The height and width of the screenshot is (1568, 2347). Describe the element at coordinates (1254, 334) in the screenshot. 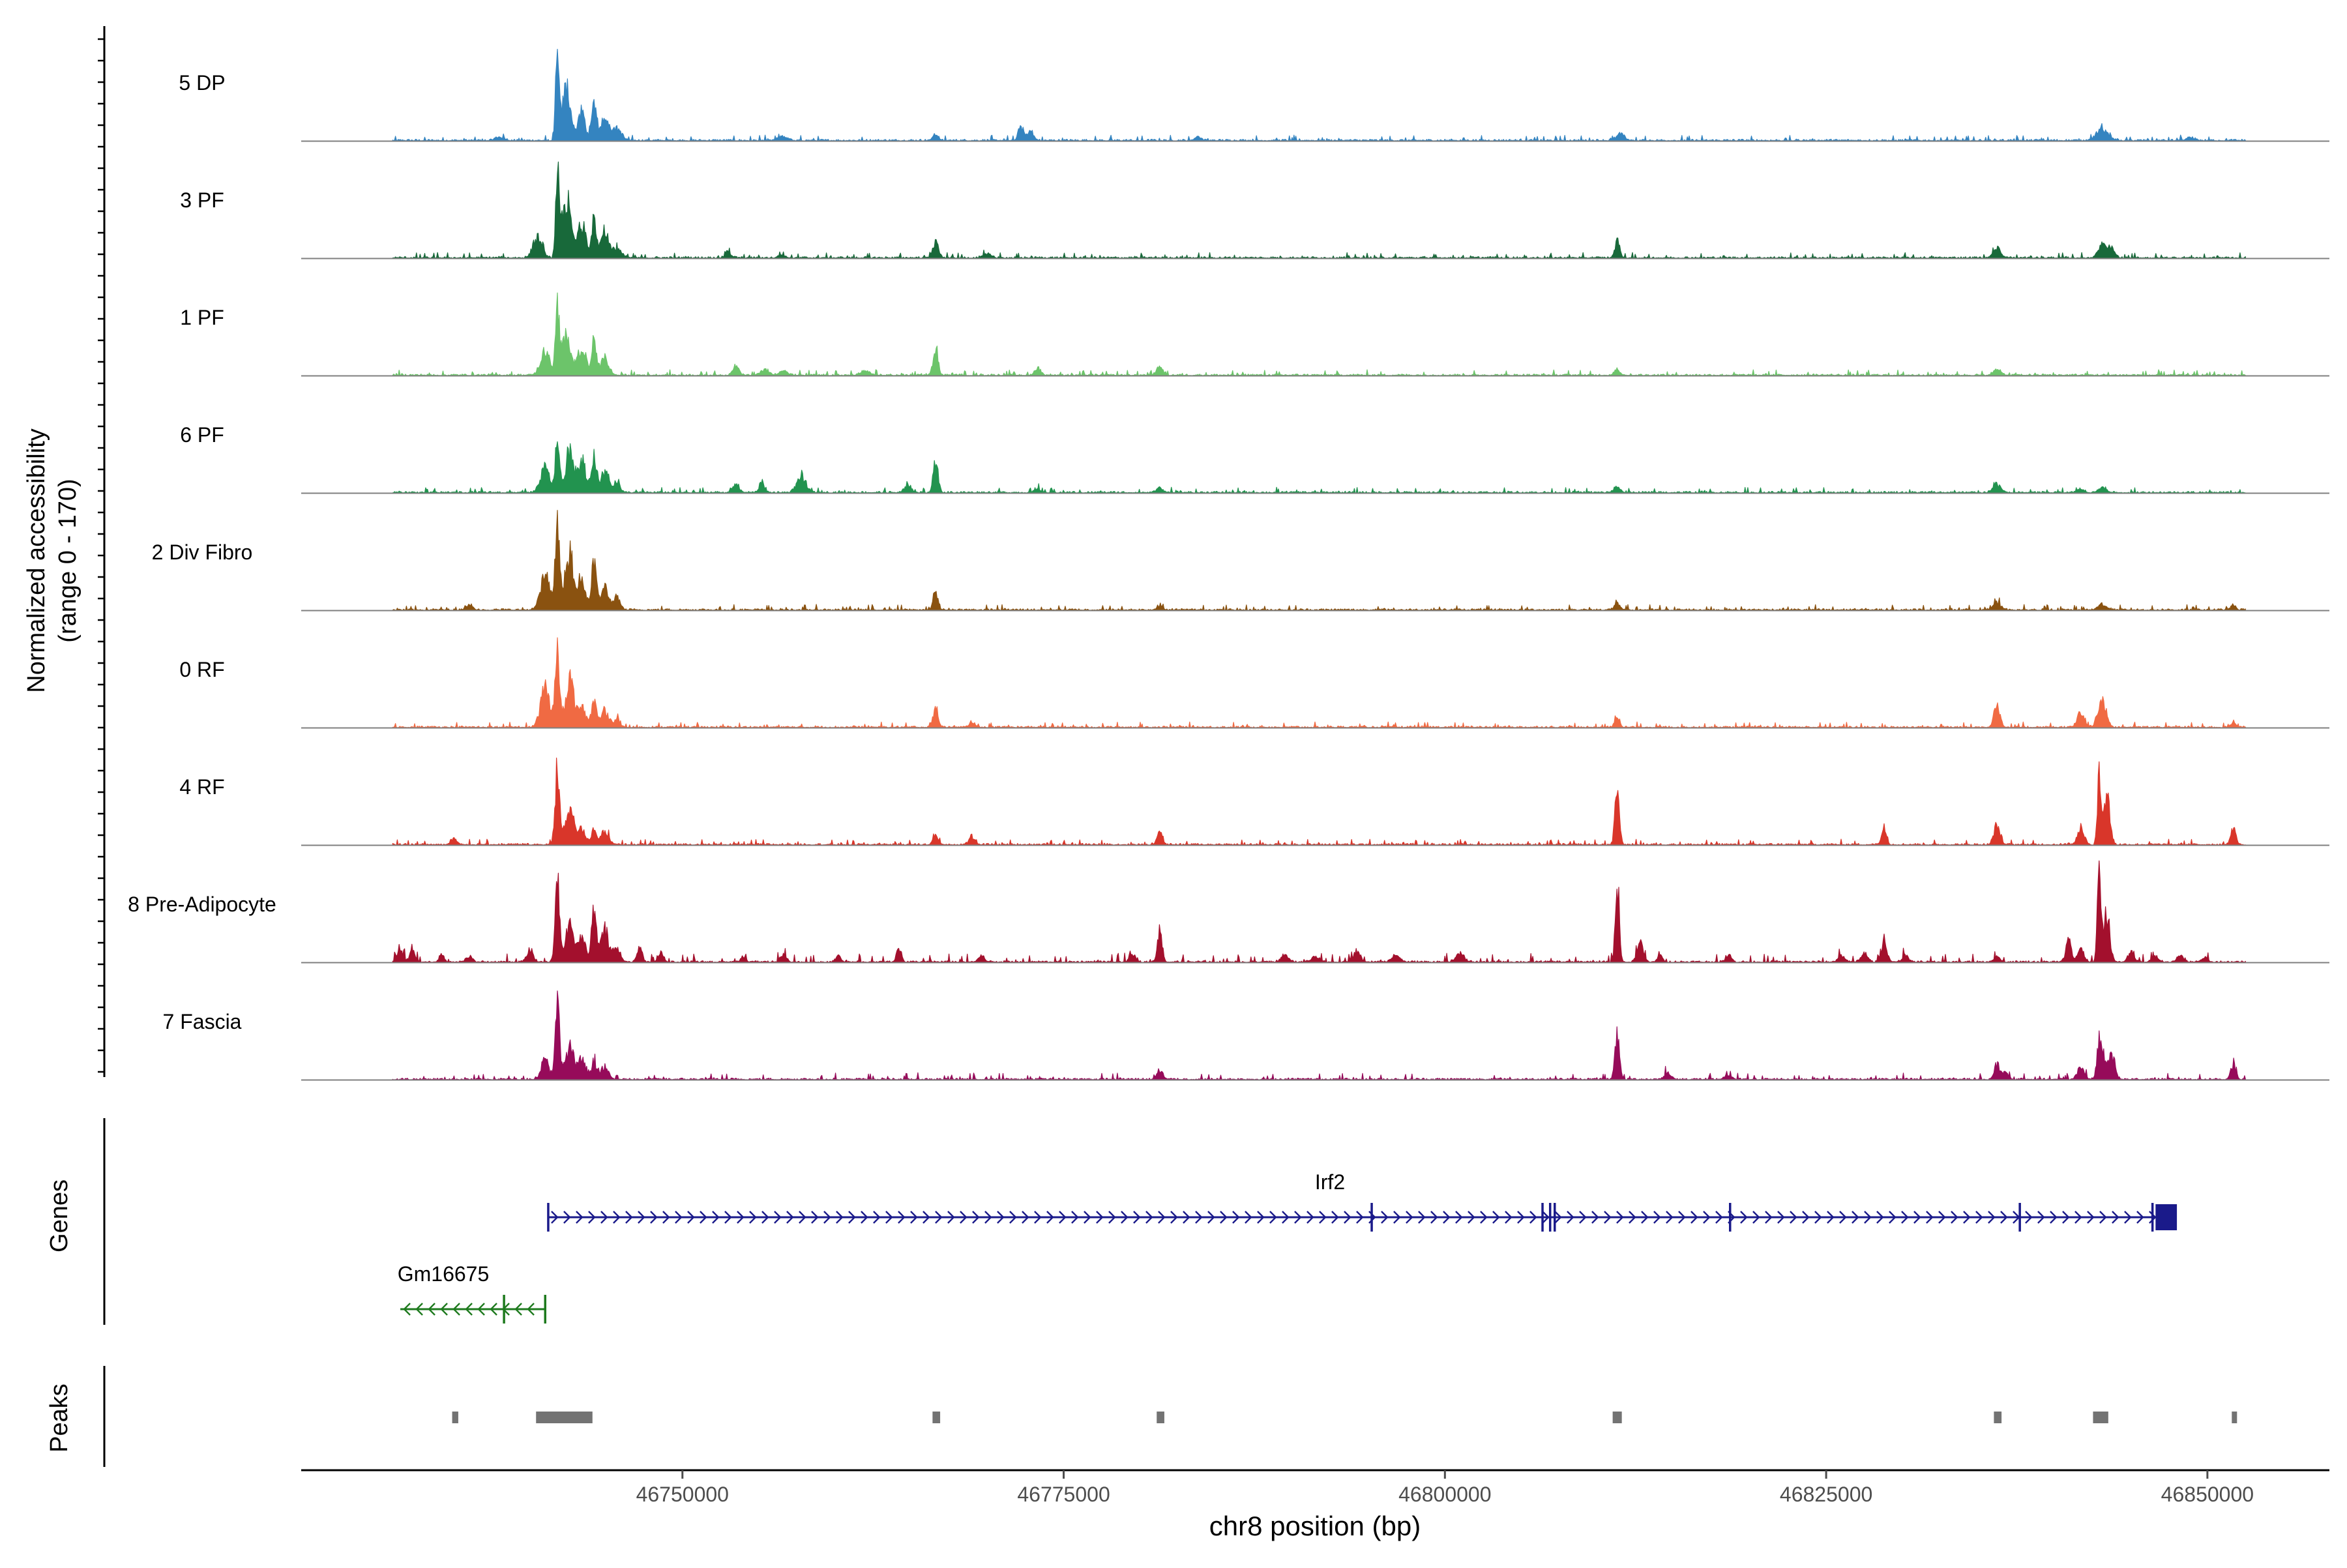

I see `coverage-track: 1 PF` at that location.